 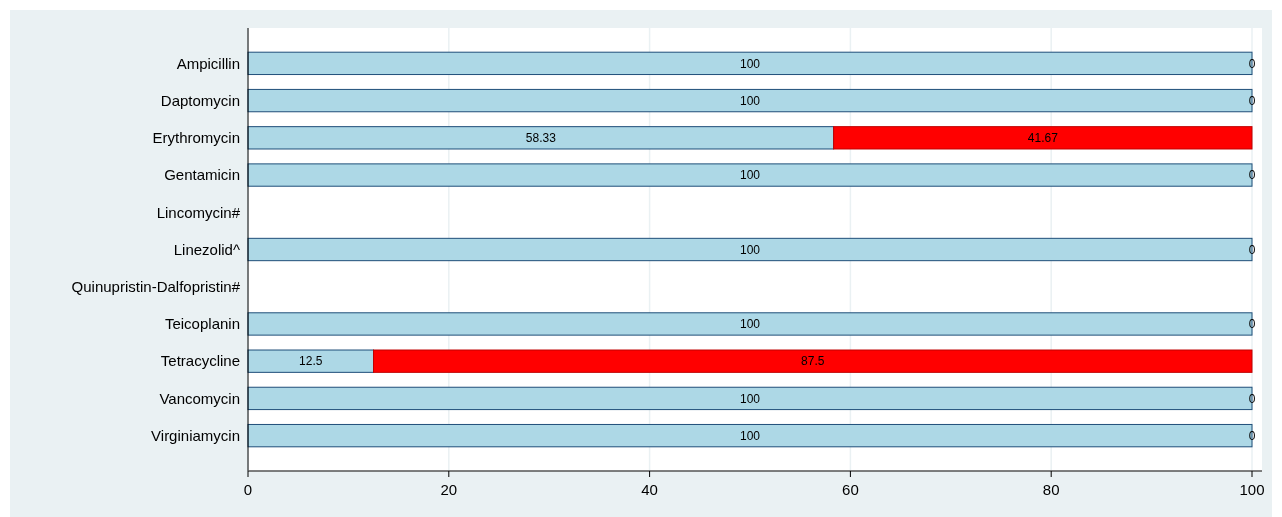 What do you see at coordinates (200, 100) in the screenshot?
I see `y-tick-label: Daptomycin` at bounding box center [200, 100].